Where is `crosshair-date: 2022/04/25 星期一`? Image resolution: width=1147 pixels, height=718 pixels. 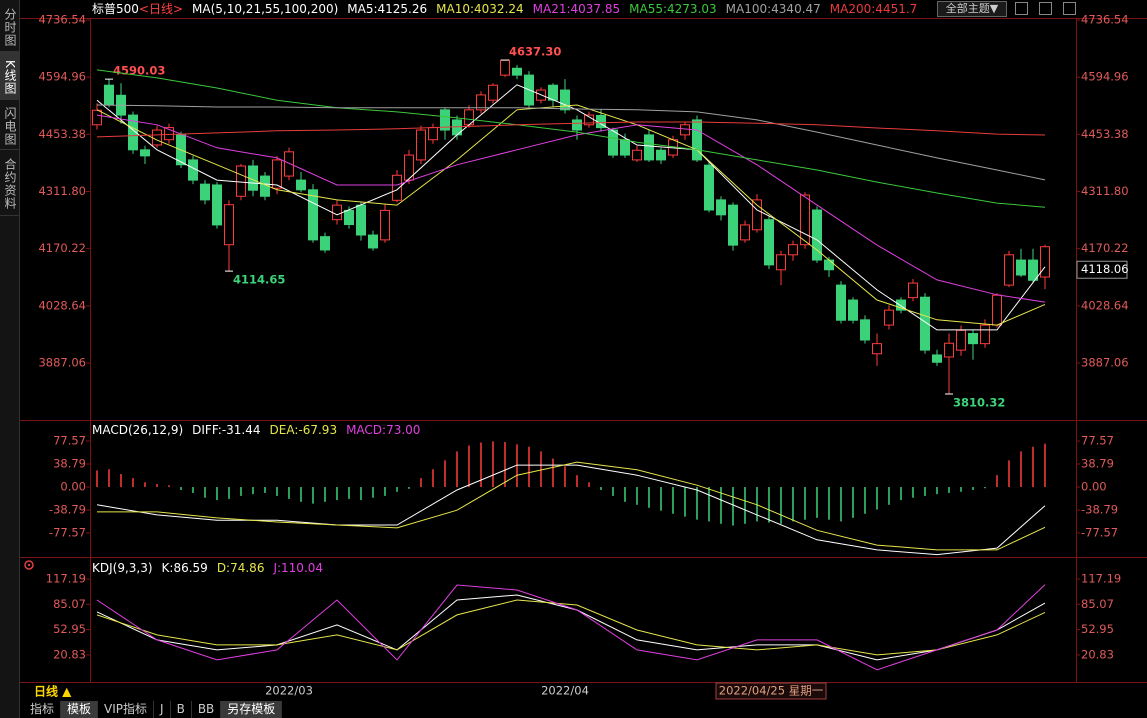
crosshair-date: 2022/04/25 星期一 is located at coordinates (771, 691).